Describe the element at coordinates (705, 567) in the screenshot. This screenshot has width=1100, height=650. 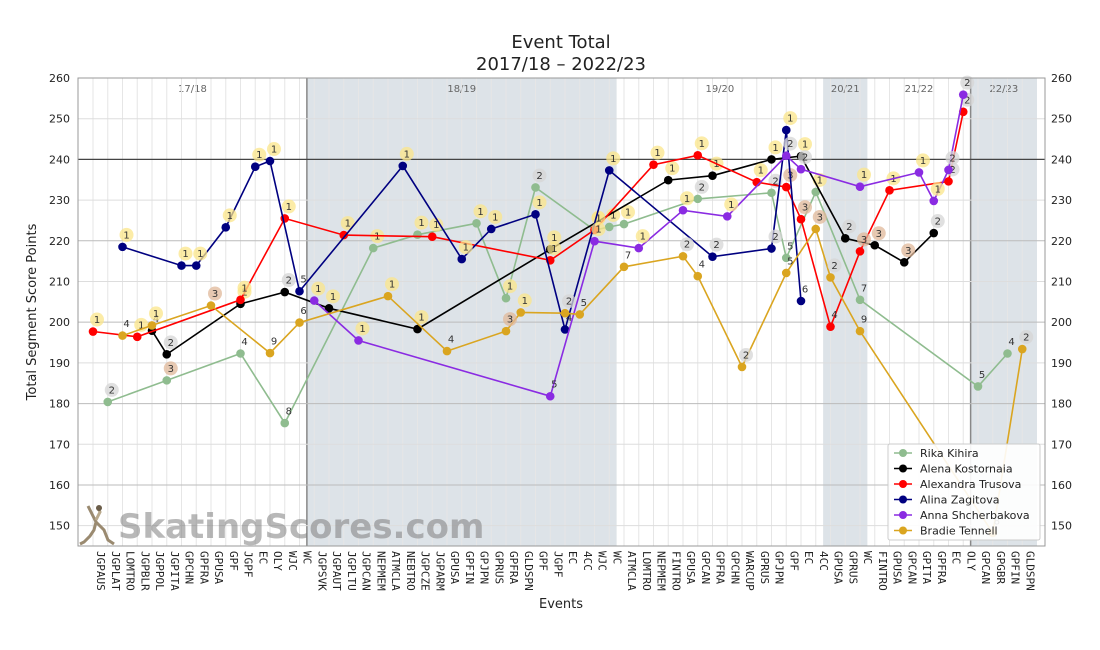
I see `x-tick-label: GPCAN` at that location.